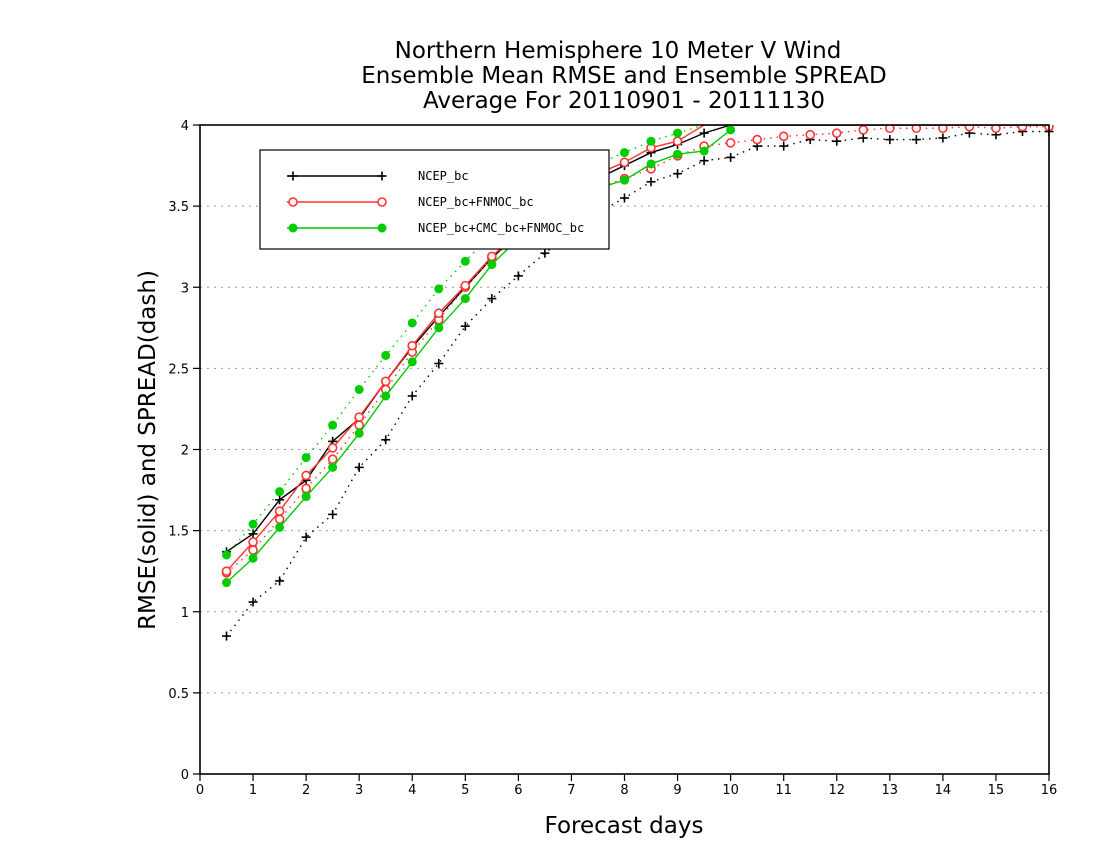  What do you see at coordinates (178, 694) in the screenshot?
I see `y-tick-label: 0.5` at bounding box center [178, 694].